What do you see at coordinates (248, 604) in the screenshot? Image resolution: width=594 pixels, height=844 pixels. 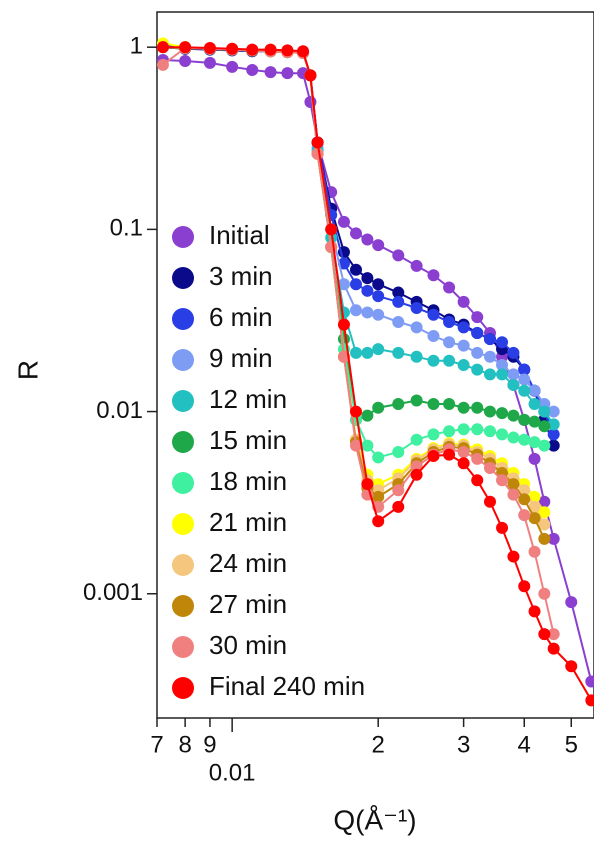 I see `legend-label: 27 min` at bounding box center [248, 604].